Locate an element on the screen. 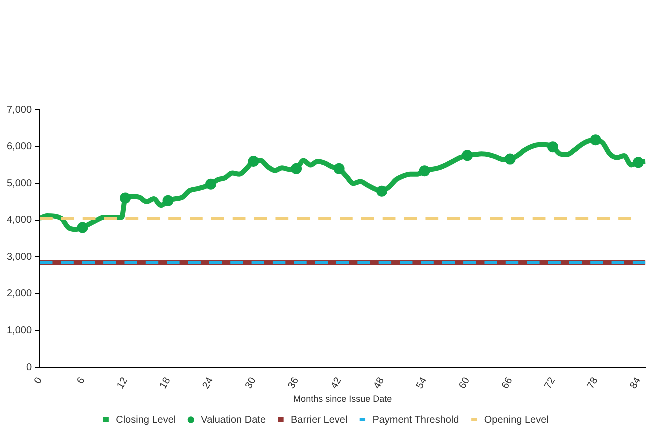 Image resolution: width=652 pixels, height=435 pixels. y-tick-label: 0 is located at coordinates (29, 368).